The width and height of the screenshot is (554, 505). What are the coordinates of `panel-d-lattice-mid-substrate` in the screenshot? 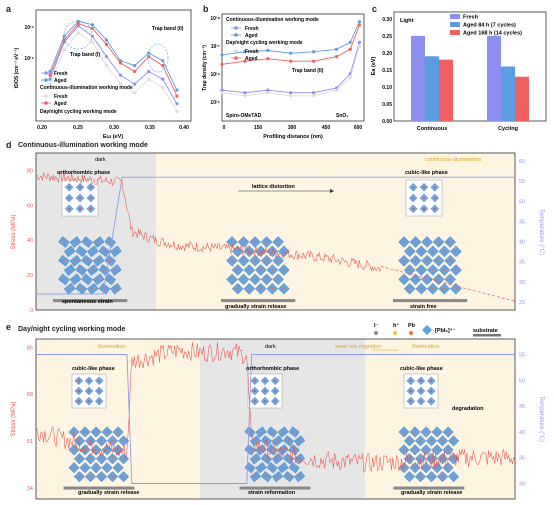 It's located at (258, 301).